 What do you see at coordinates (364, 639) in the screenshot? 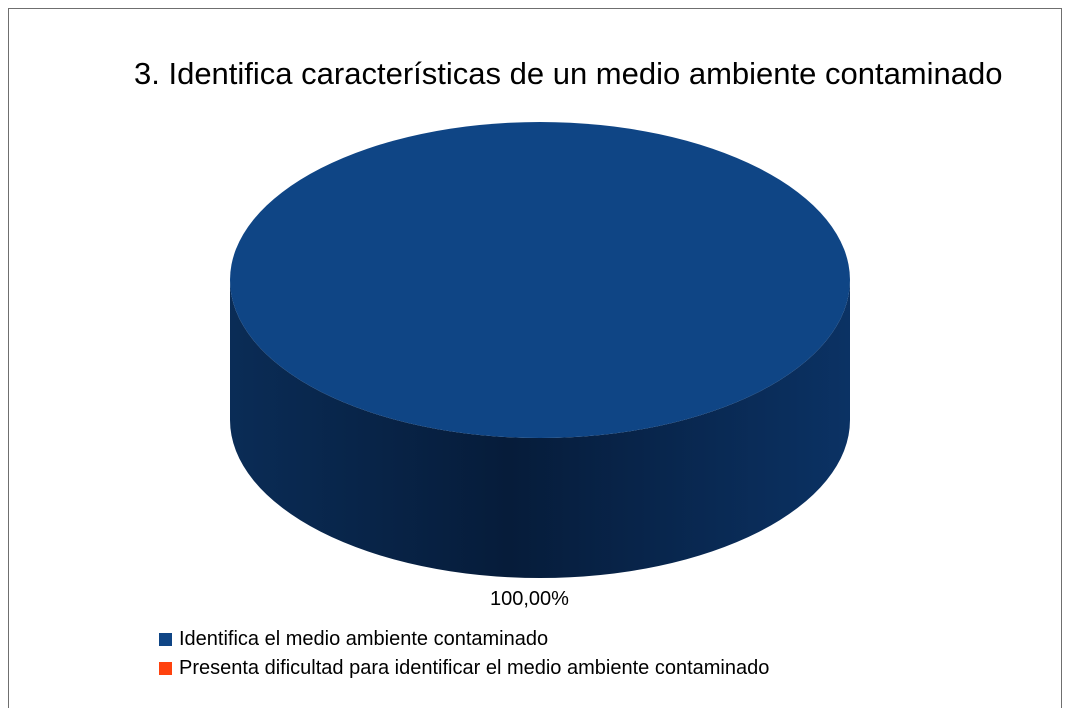
I see `legend-label-identifica: Identifica el medio ambiente contaminado` at bounding box center [364, 639].